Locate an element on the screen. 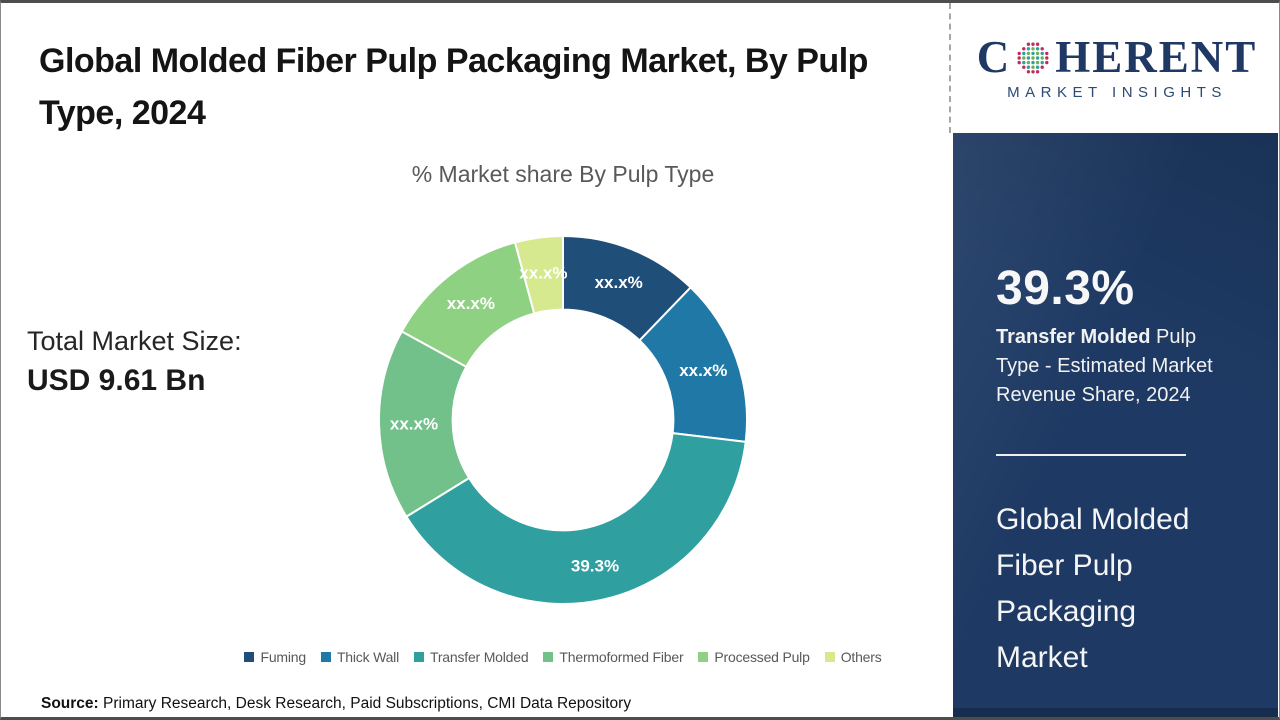 Image resolution: width=1280 pixels, height=720 pixels. logo-wordmark-rest: HERENT is located at coordinates (1156, 57).